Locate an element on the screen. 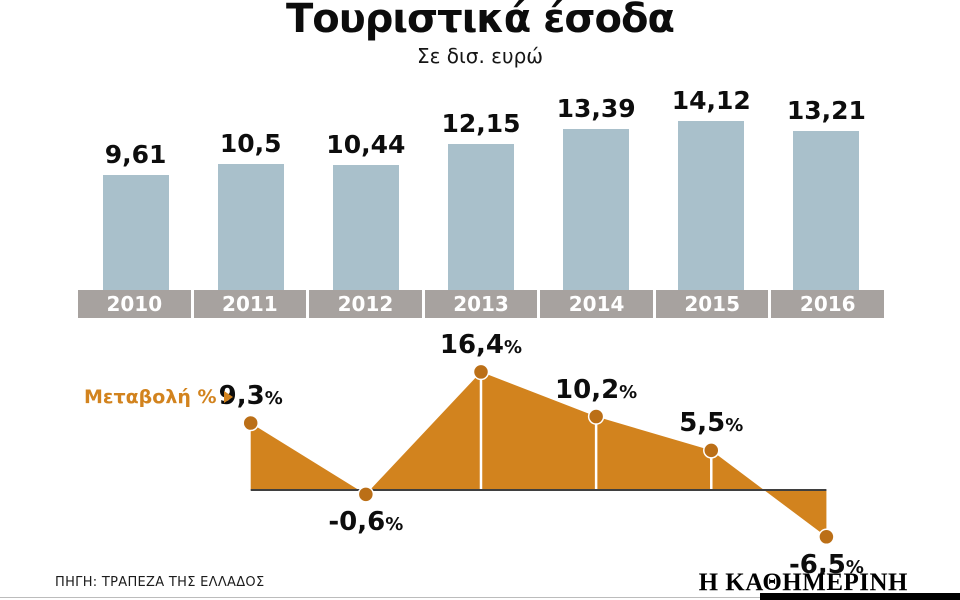 The width and height of the screenshot is (960, 600). year-2012: 2012 is located at coordinates (365, 304).